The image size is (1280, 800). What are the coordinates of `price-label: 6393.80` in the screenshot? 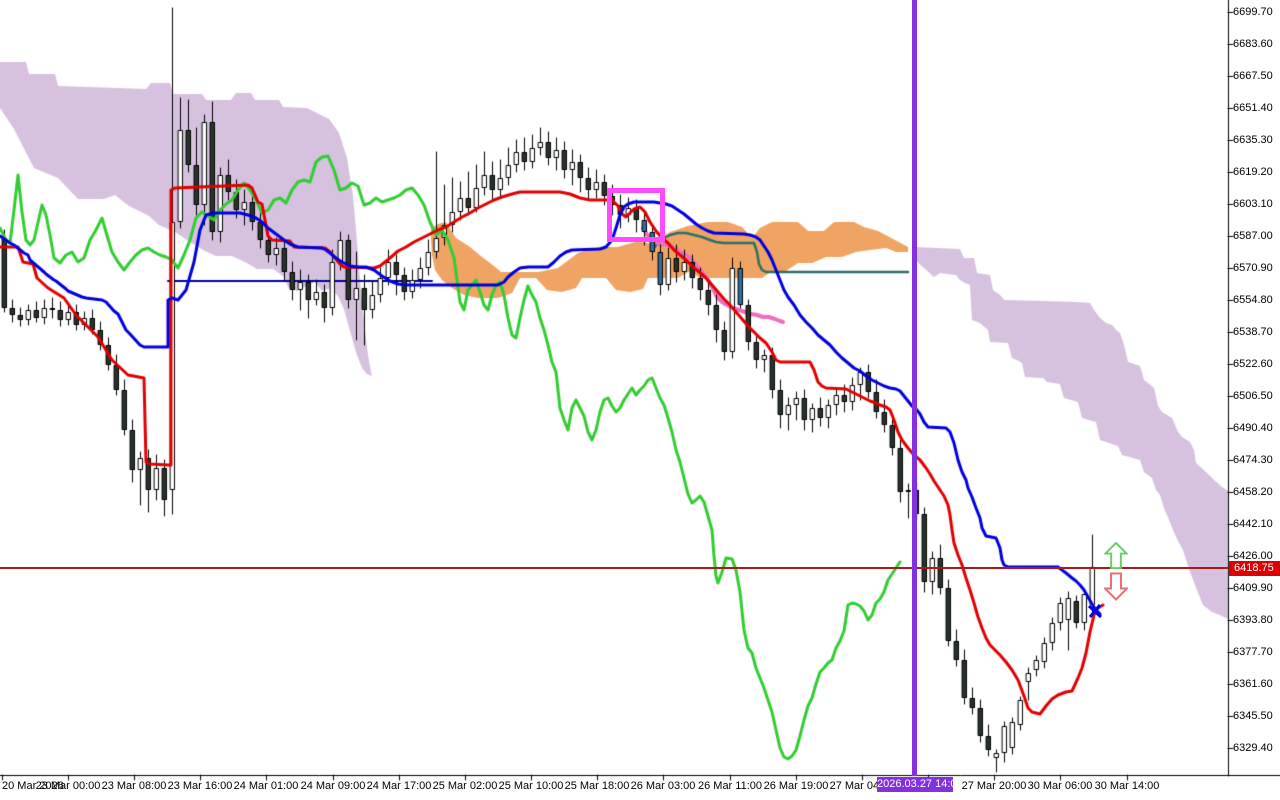 It's located at (1253, 620).